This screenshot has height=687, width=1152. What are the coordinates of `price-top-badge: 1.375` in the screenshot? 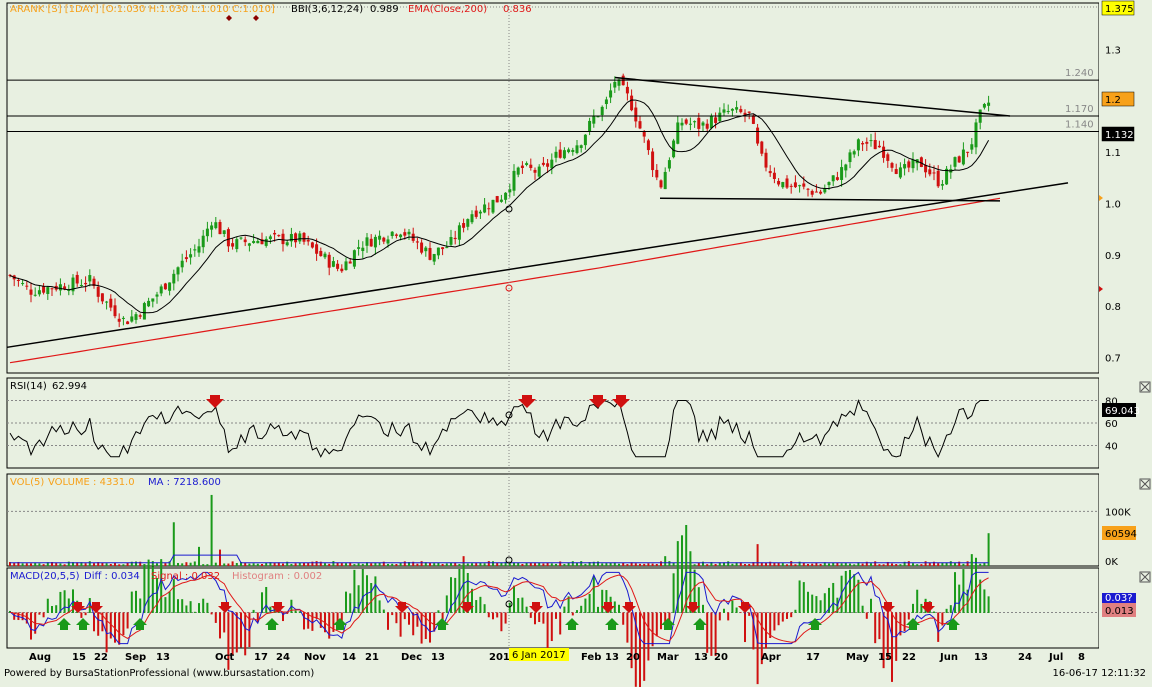 It's located at (1119, 9).